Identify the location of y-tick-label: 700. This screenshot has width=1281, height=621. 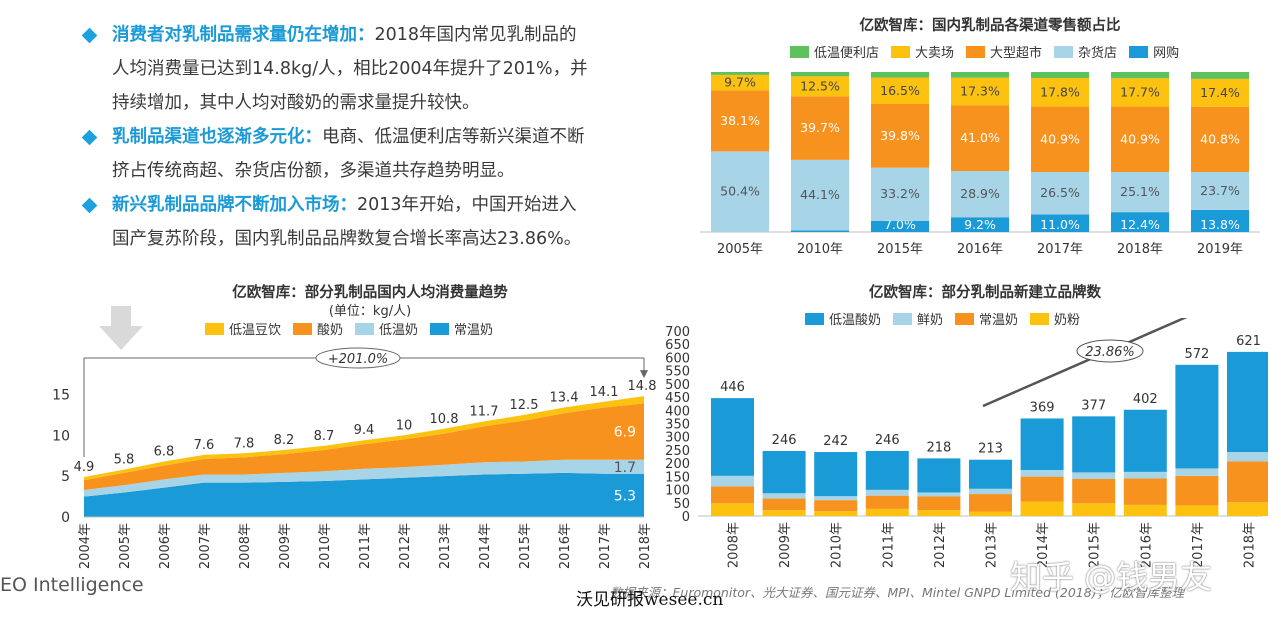
(677, 332).